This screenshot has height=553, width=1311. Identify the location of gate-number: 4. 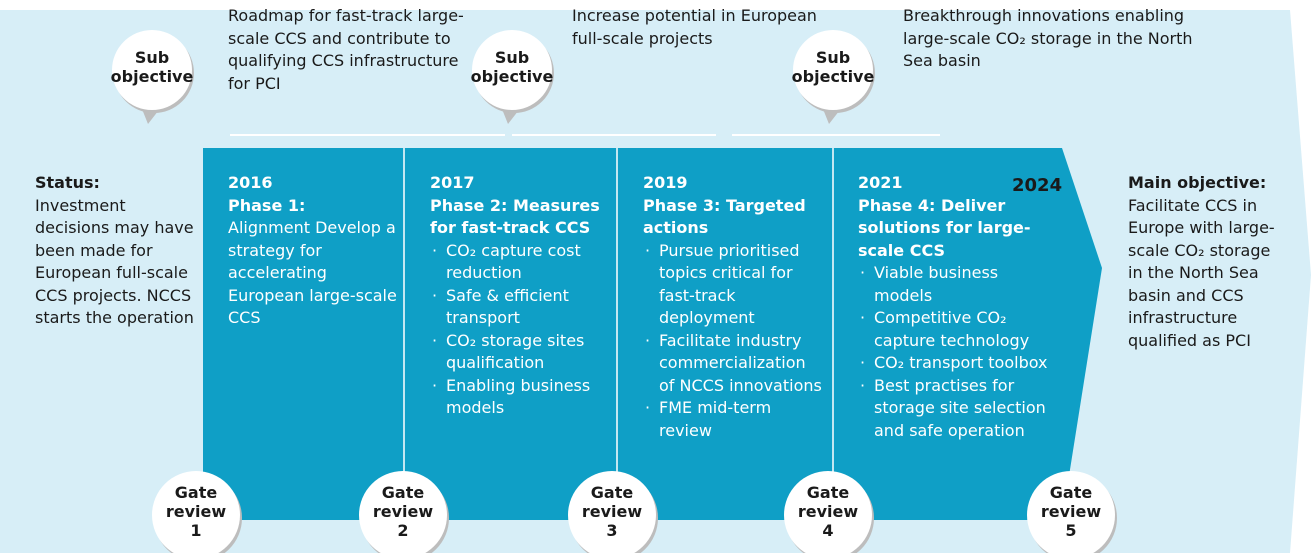
(828, 530).